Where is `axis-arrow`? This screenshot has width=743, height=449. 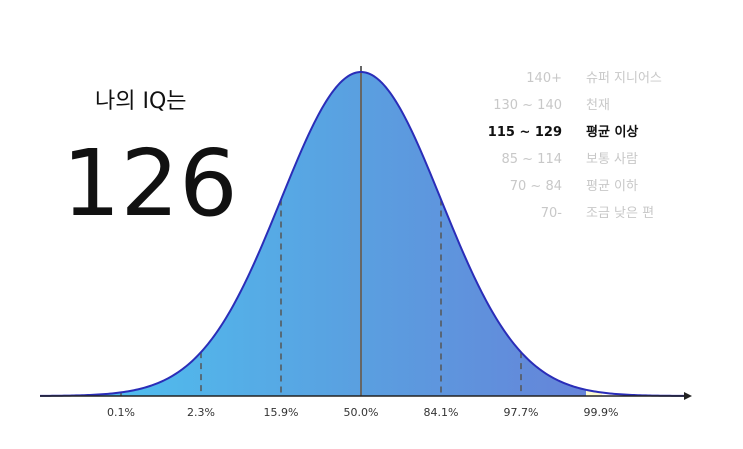 axis-arrow is located at coordinates (688, 396).